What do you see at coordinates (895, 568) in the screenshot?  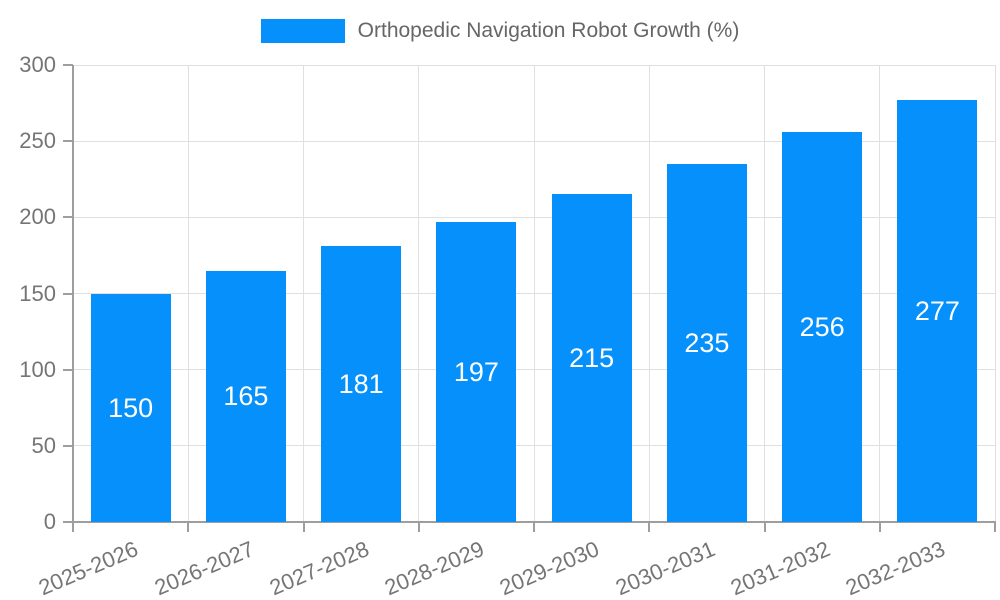 I see `x-tick-label: 2032-2033` at bounding box center [895, 568].